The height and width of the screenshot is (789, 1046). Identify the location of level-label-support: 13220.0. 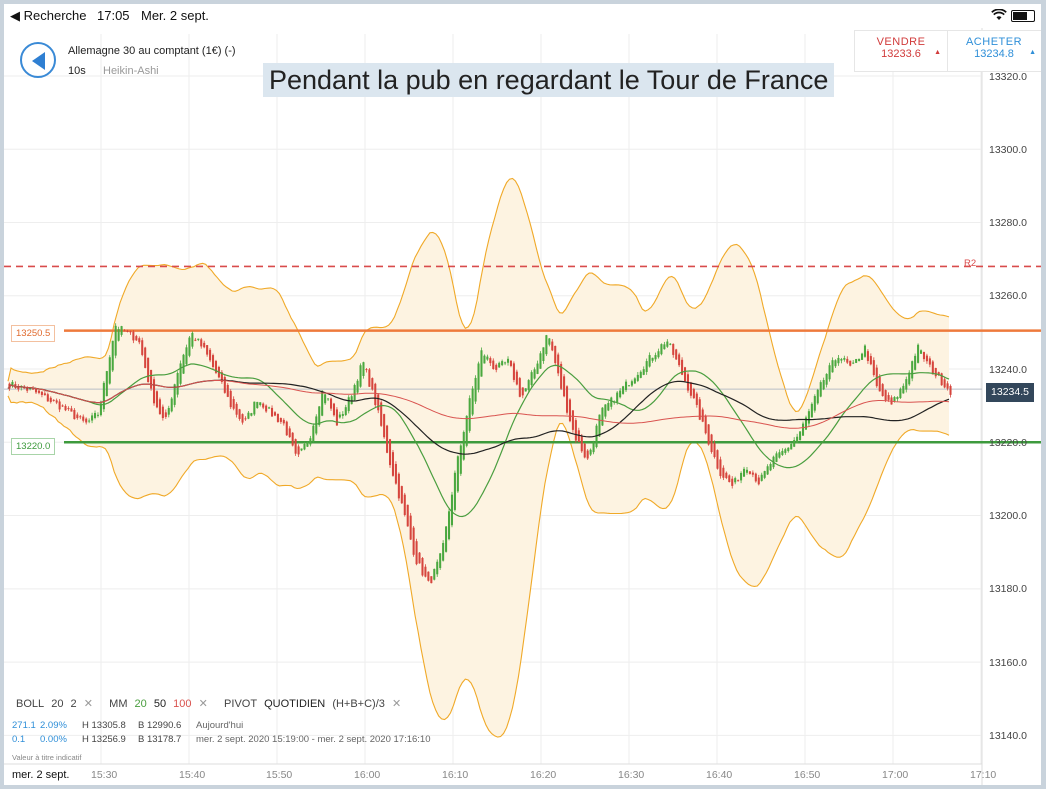
(33, 446).